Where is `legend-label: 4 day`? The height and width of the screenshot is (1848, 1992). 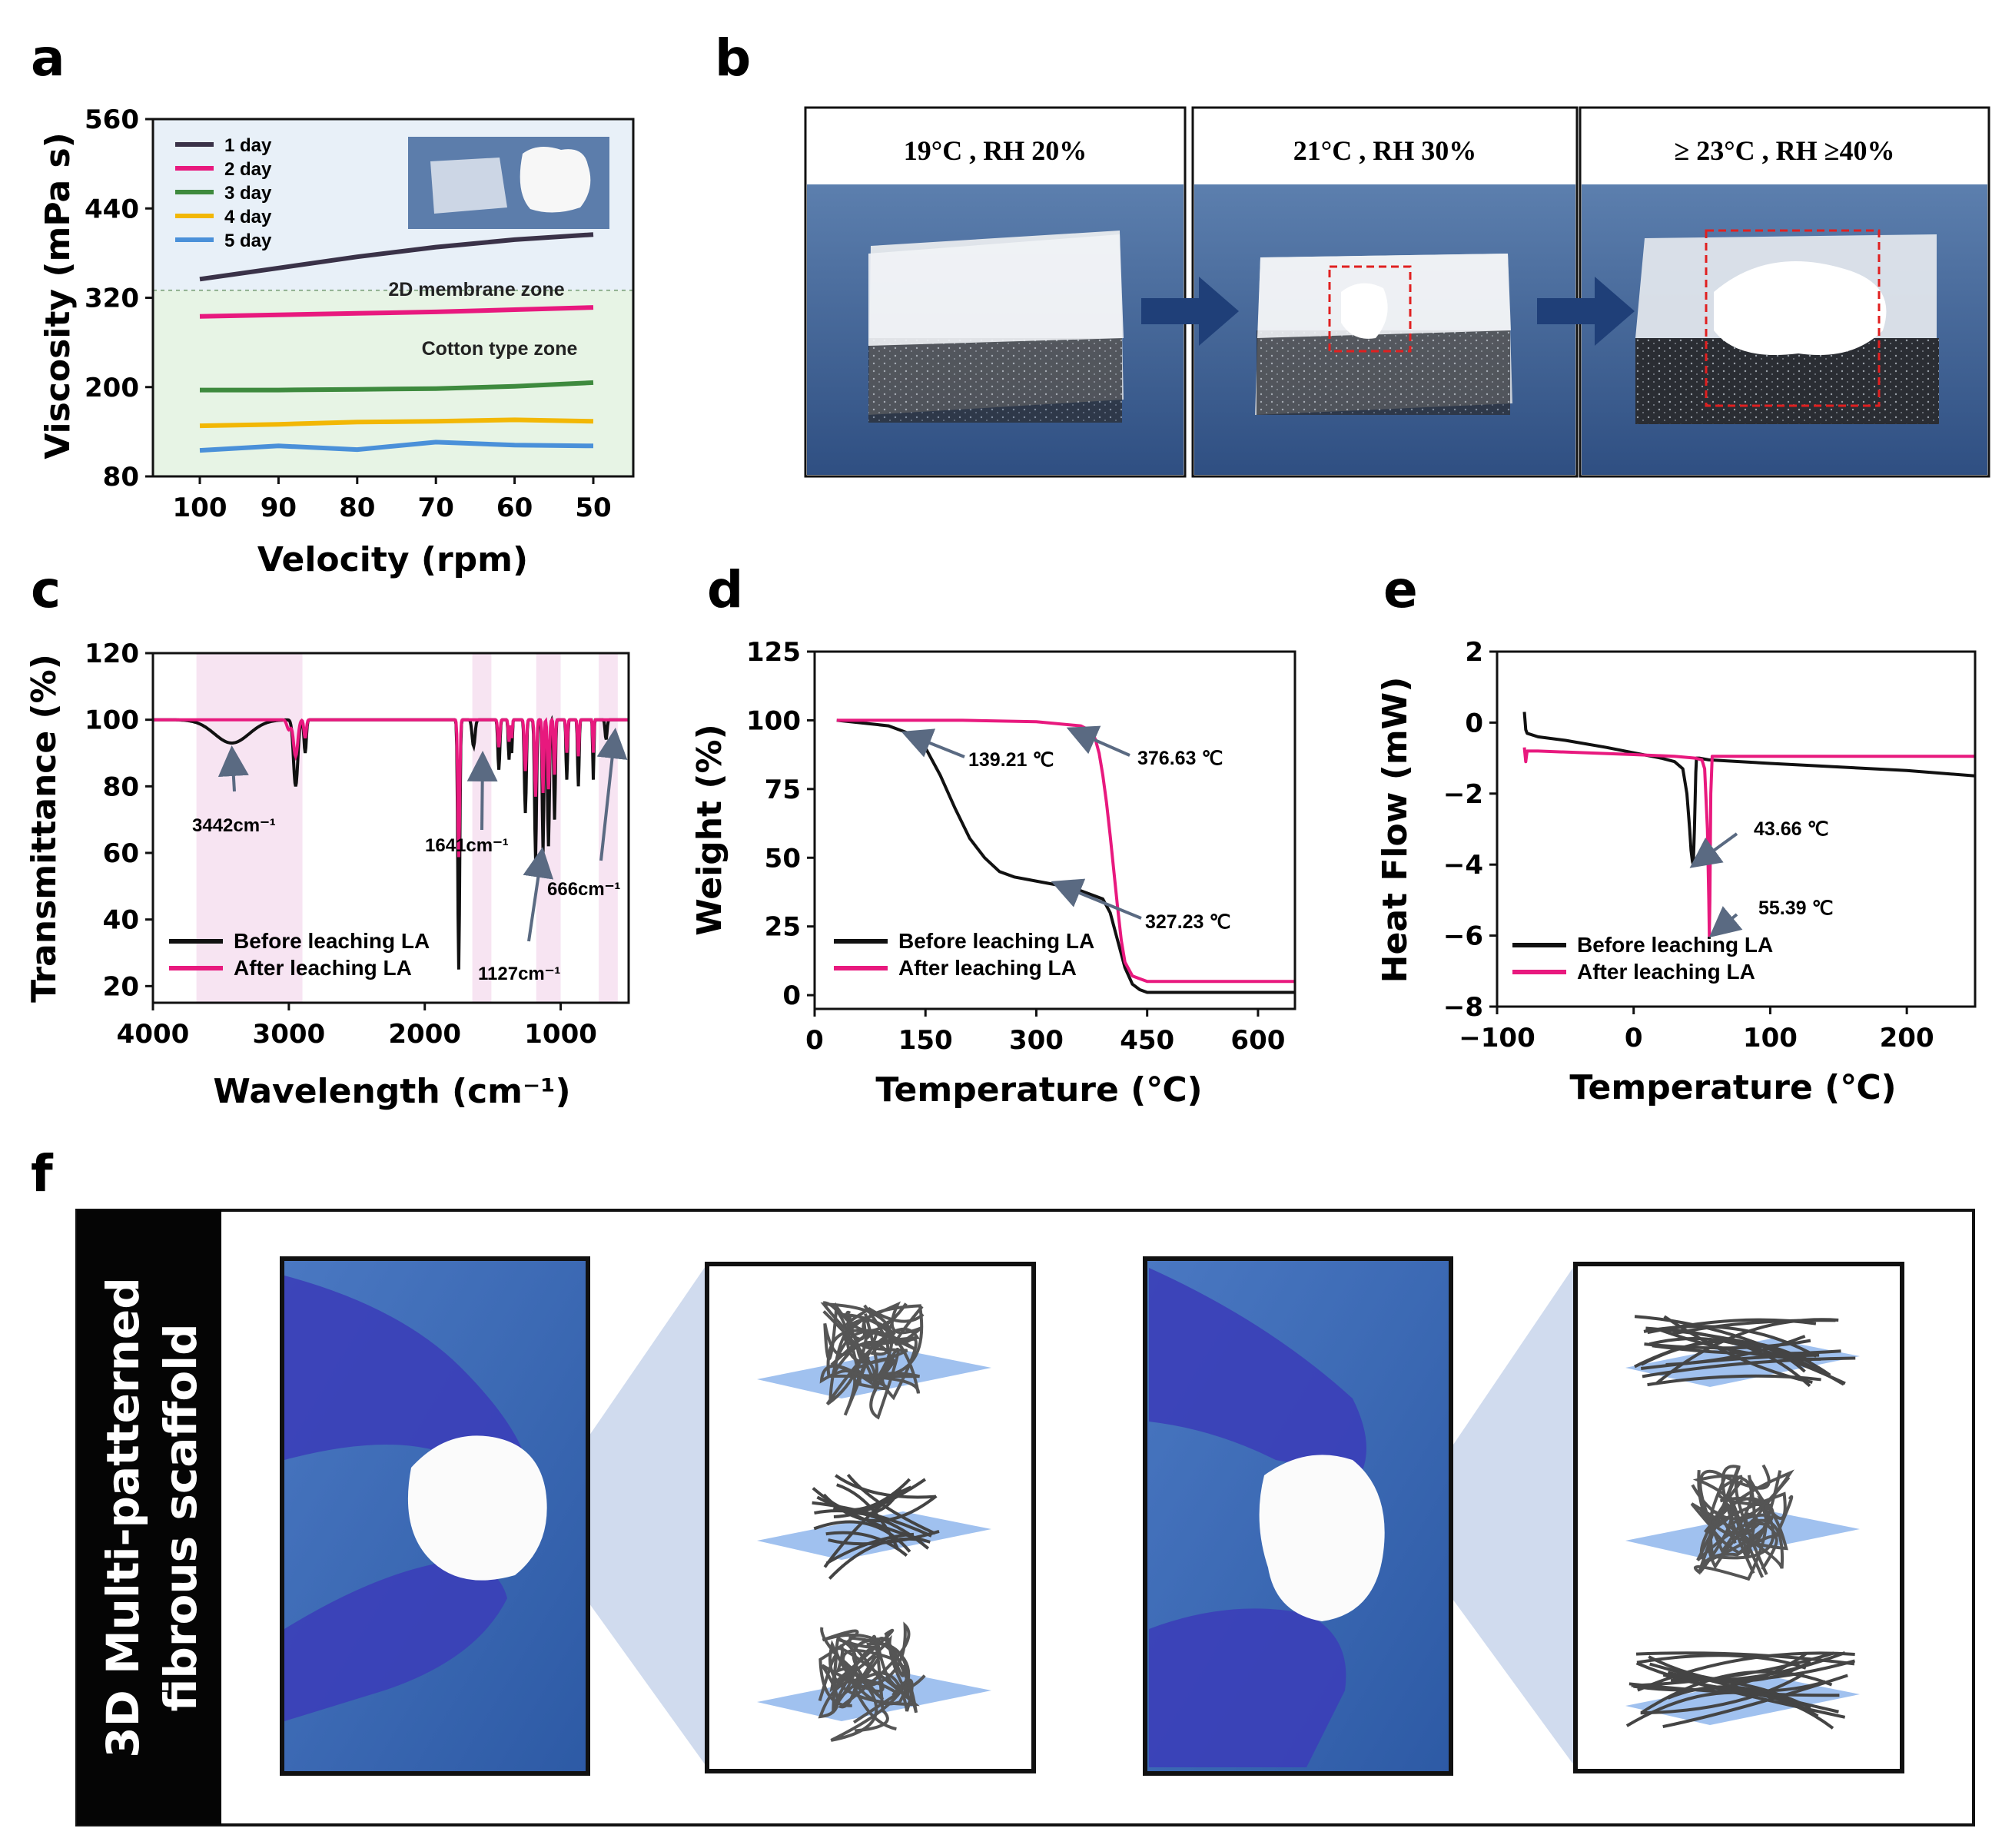
legend-label: 4 day is located at coordinates (248, 217).